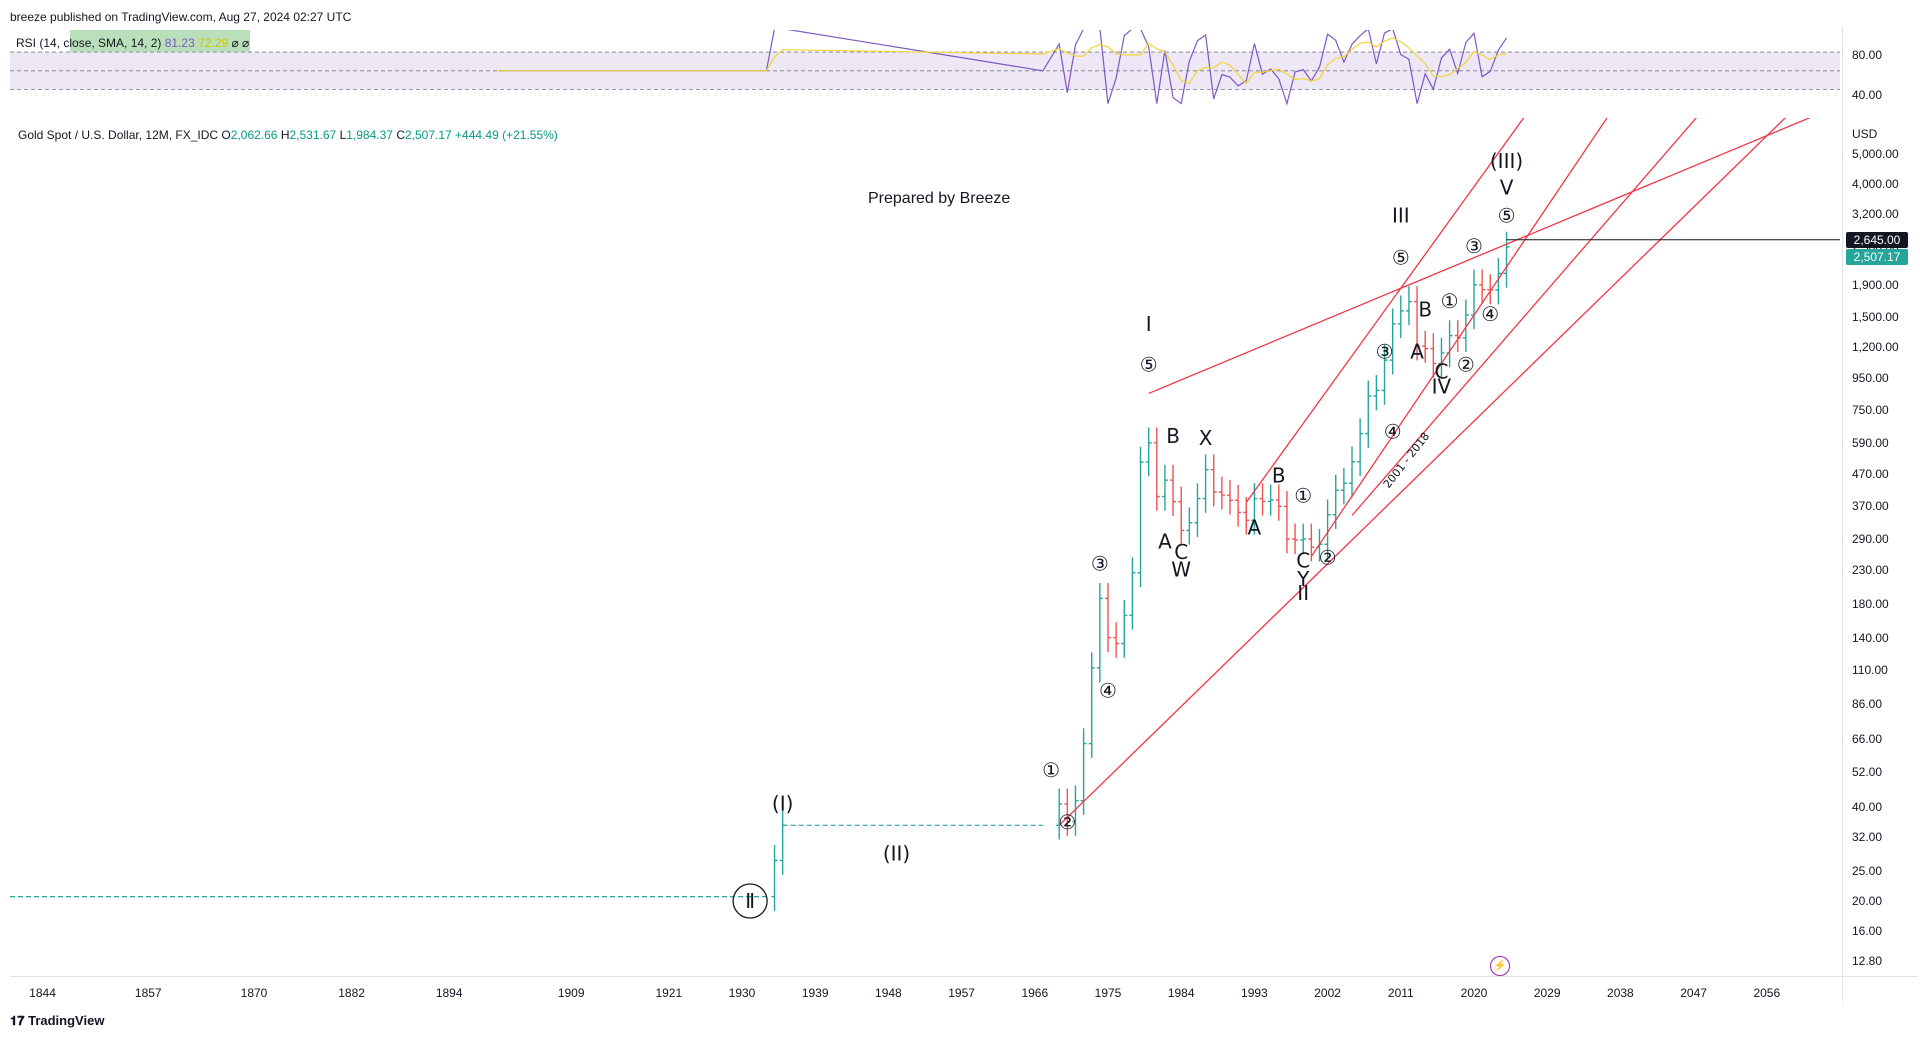  I want to click on time-axis-tick: 1939, so click(815, 993).